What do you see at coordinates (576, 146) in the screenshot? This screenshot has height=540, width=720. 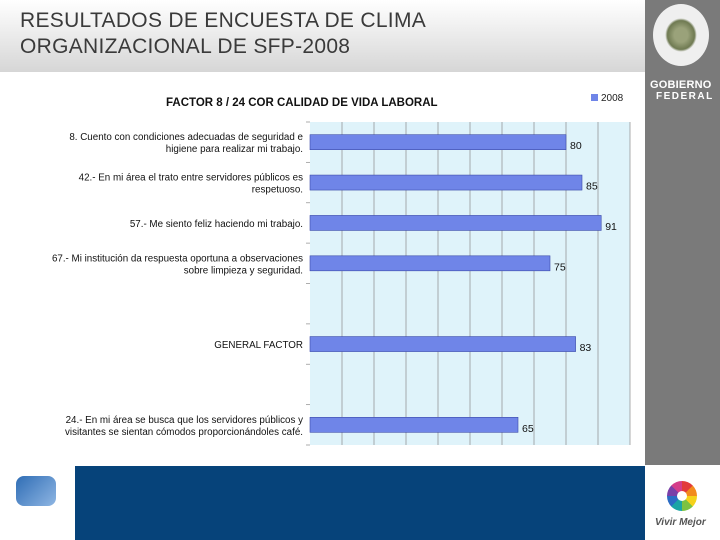 I see `value-label: 80` at bounding box center [576, 146].